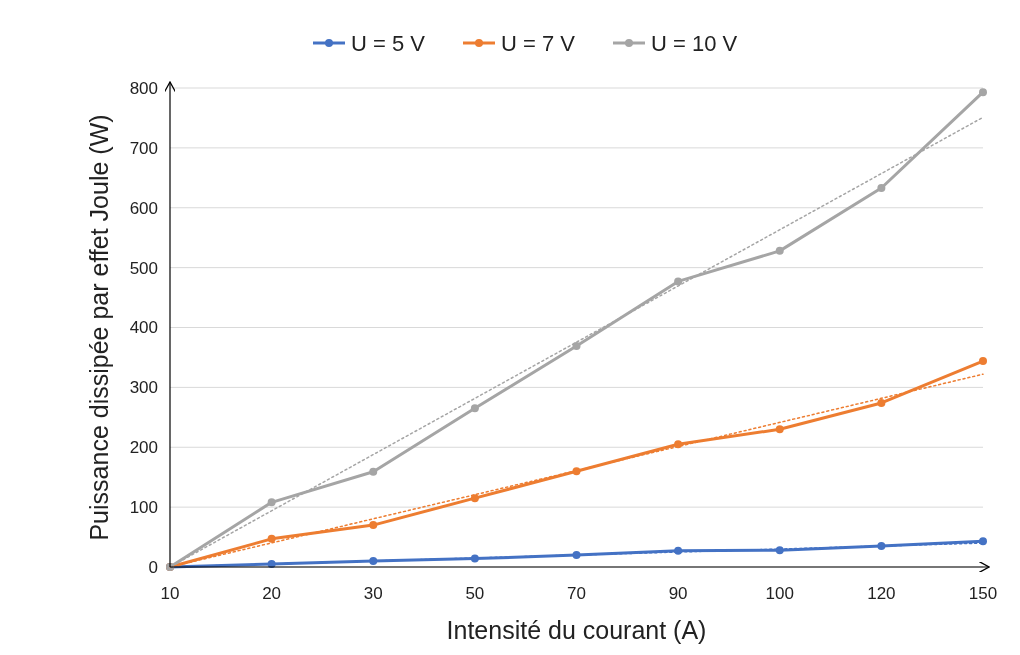 Image resolution: width=1020 pixels, height=655 pixels. What do you see at coordinates (538, 43) in the screenshot?
I see `legend-label: U = 7 V` at bounding box center [538, 43].